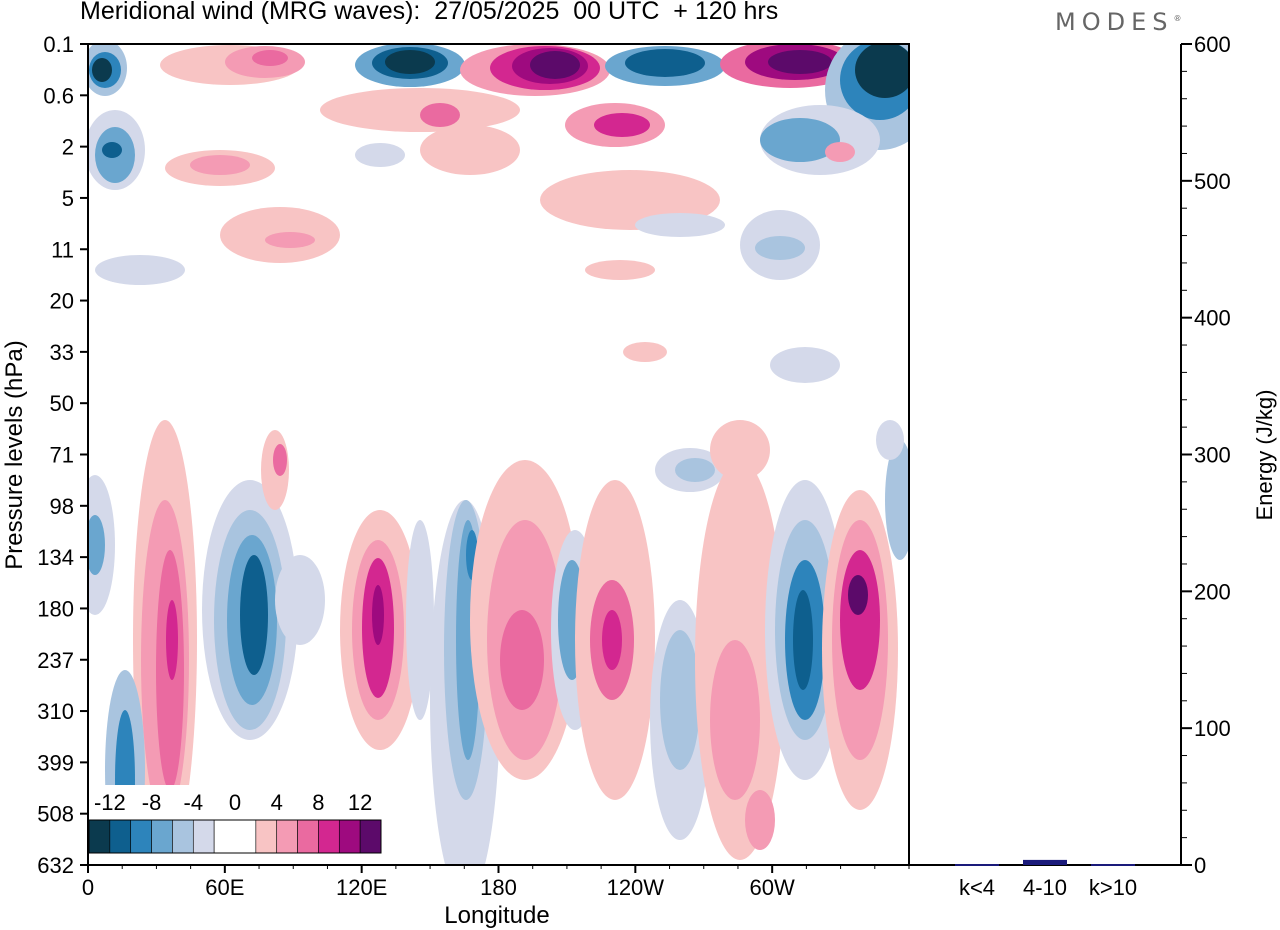 The width and height of the screenshot is (1280, 930). What do you see at coordinates (235, 802) in the screenshot?
I see `colorbar-label: 0` at bounding box center [235, 802].